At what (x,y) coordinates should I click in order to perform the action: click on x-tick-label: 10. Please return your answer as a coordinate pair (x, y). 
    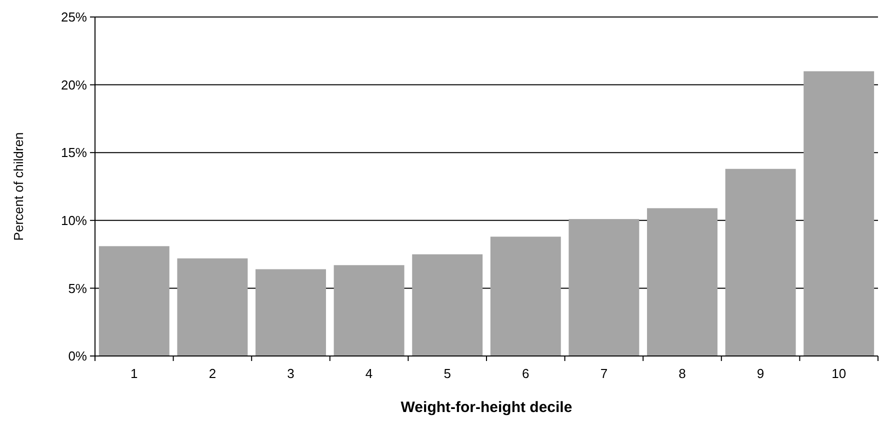
    Looking at the image, I should click on (839, 373).